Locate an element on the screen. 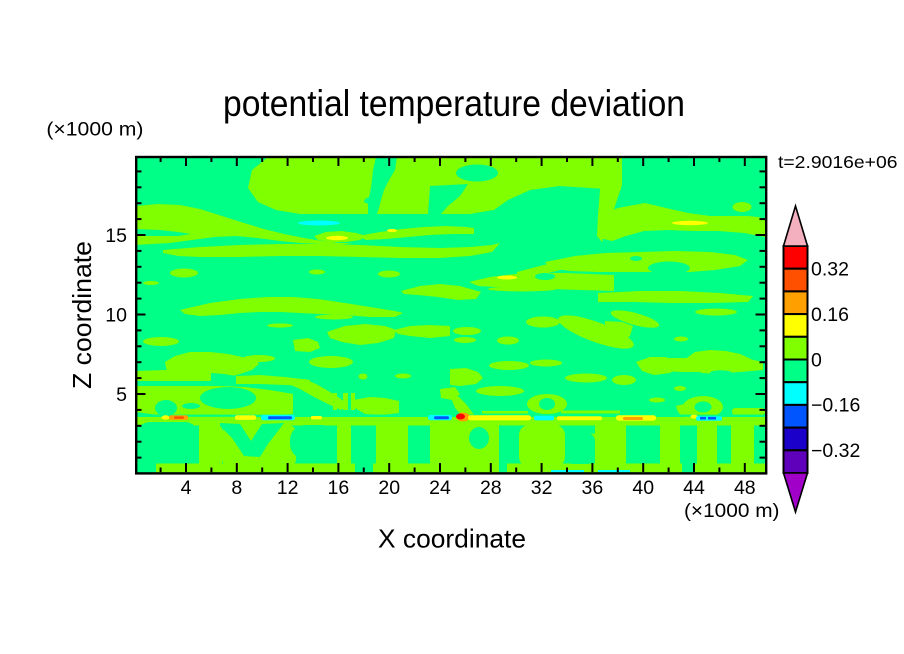  svg-text: 36 is located at coordinates (593, 488).